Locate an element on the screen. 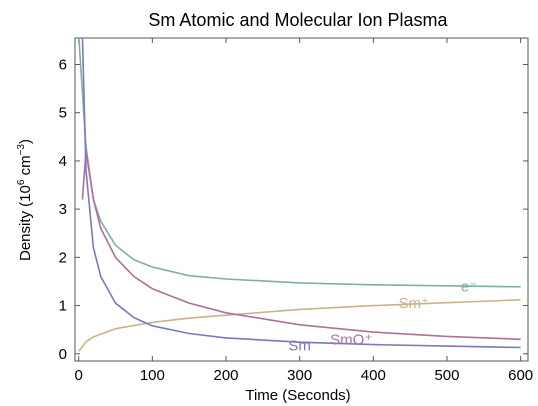  y-axis-label-exp1: 6 is located at coordinates (21, 182).